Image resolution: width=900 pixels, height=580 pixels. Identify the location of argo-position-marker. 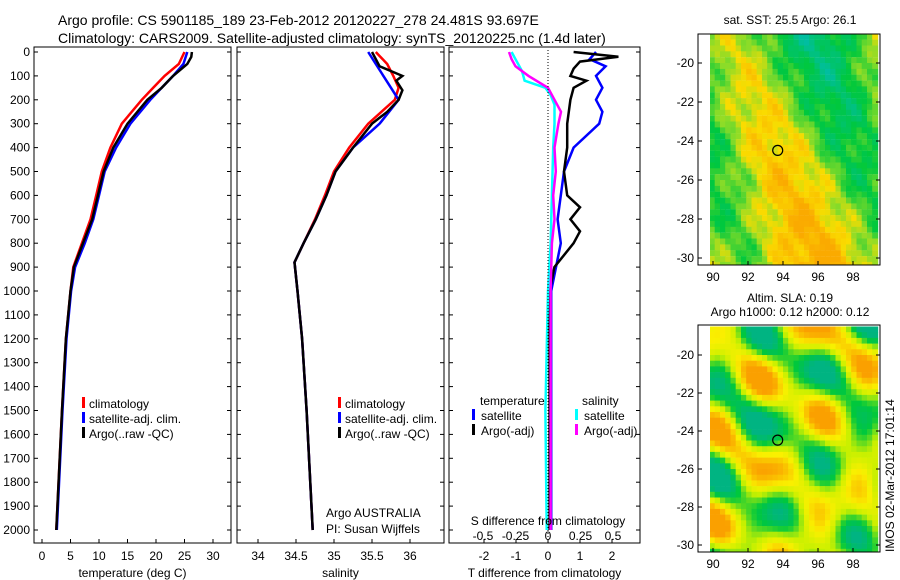
(778, 150).